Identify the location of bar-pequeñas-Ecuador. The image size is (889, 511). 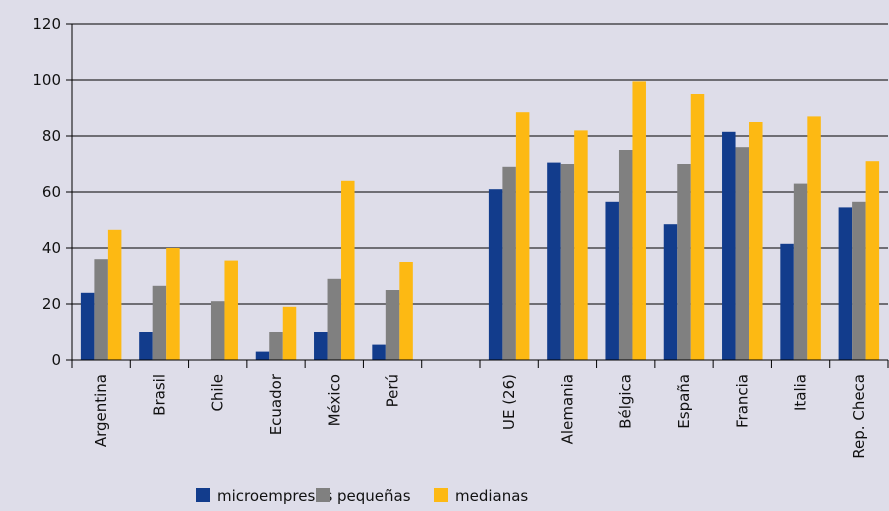
(276, 346).